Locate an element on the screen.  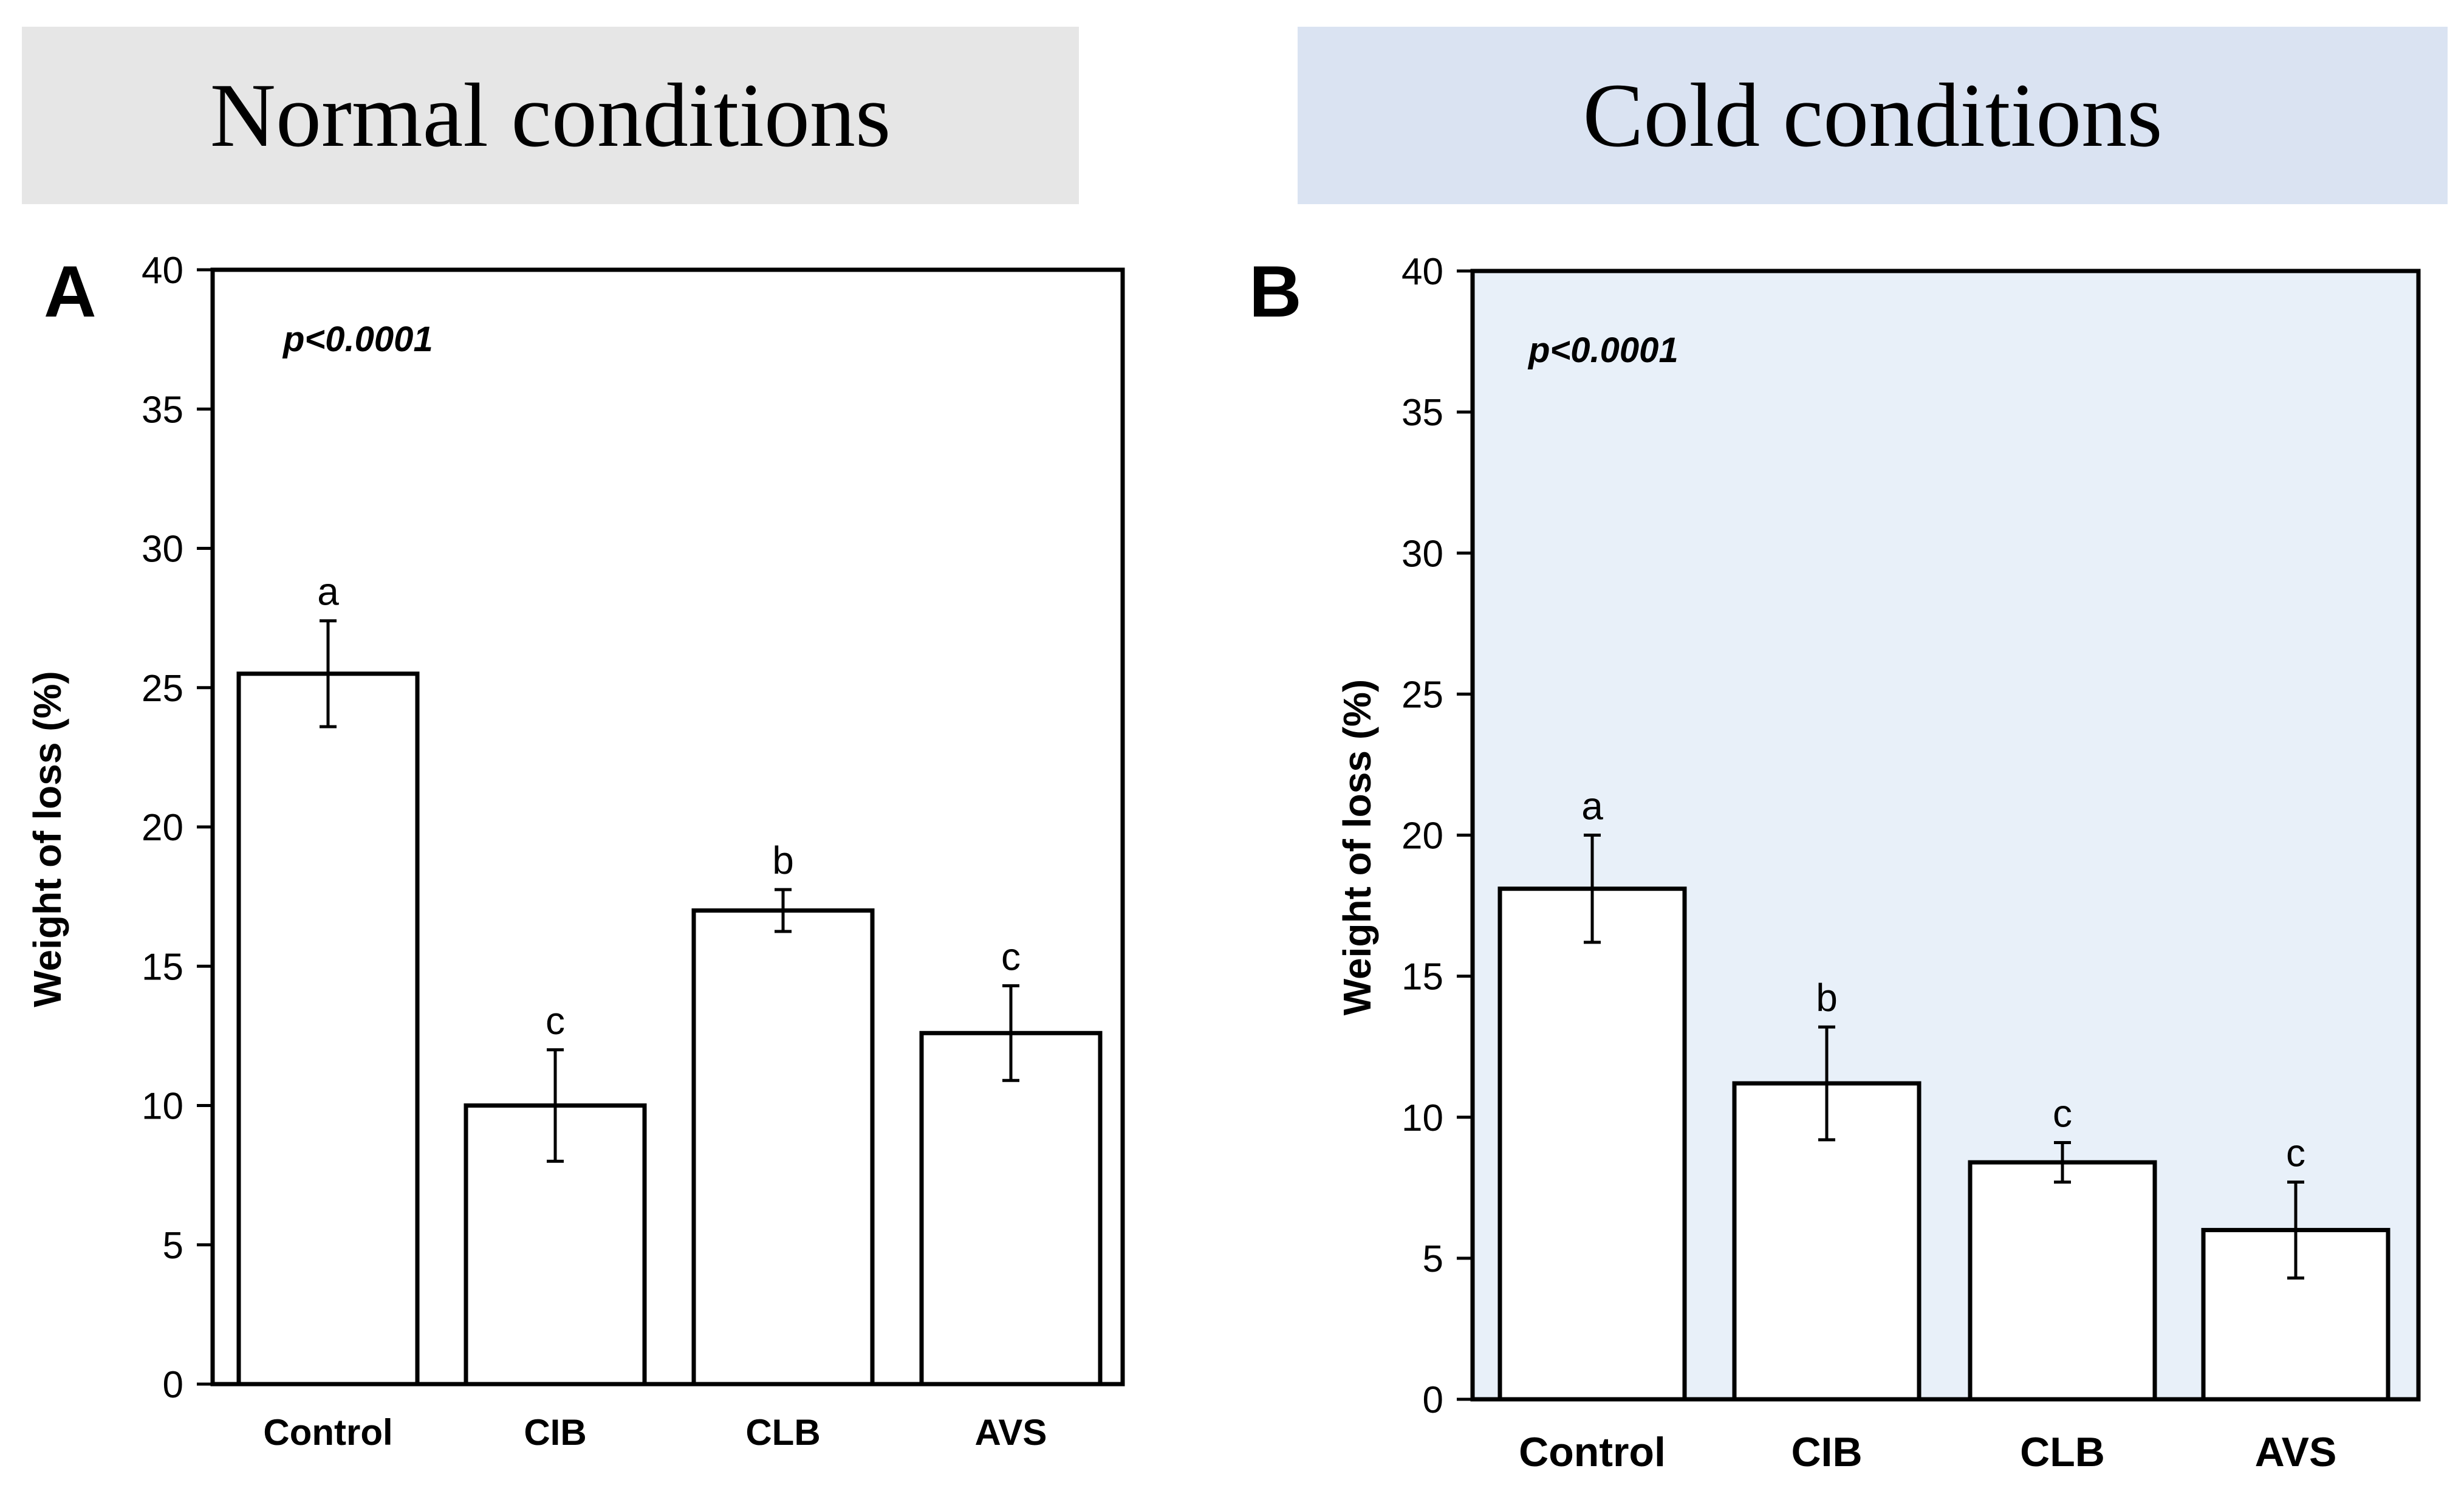
panel-a-y-tick-label: 35 is located at coordinates (162, 410).